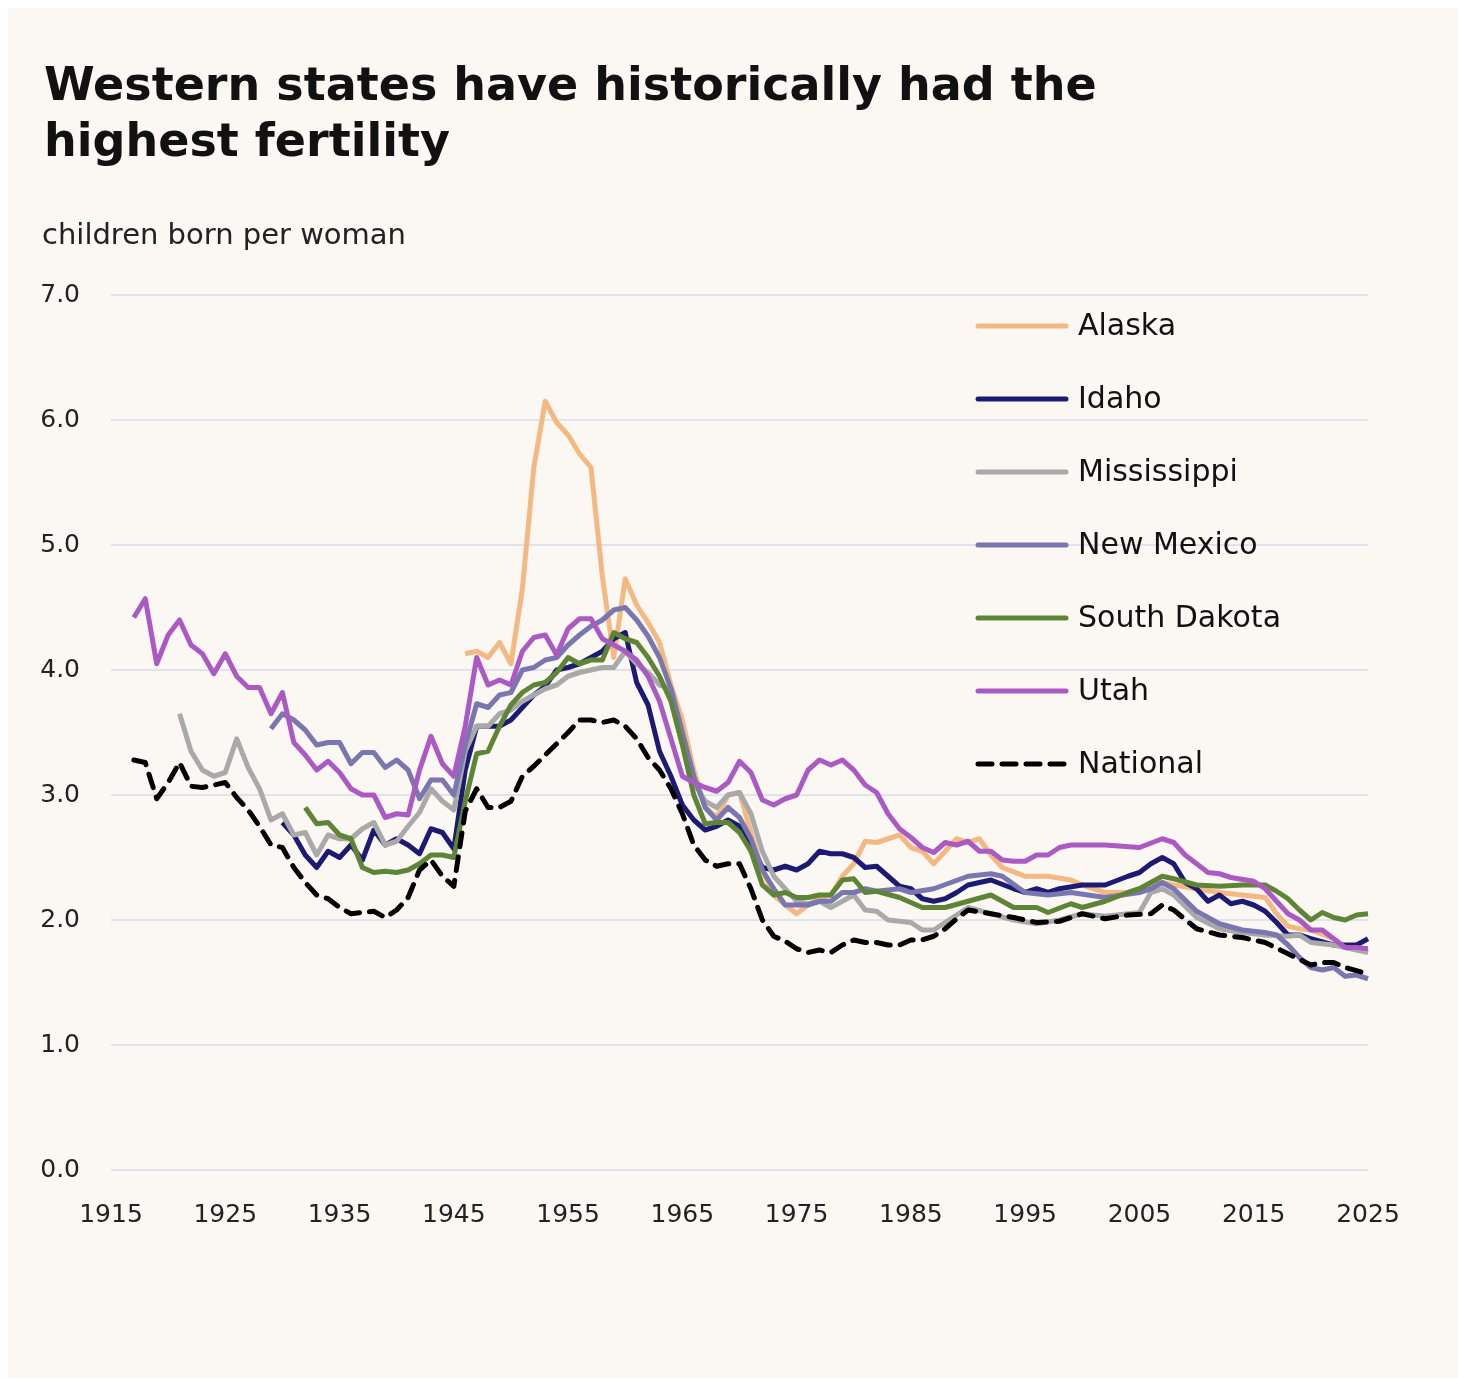 This screenshot has width=1458, height=1378. I want to click on y-tick-label: 6.0, so click(60, 418).